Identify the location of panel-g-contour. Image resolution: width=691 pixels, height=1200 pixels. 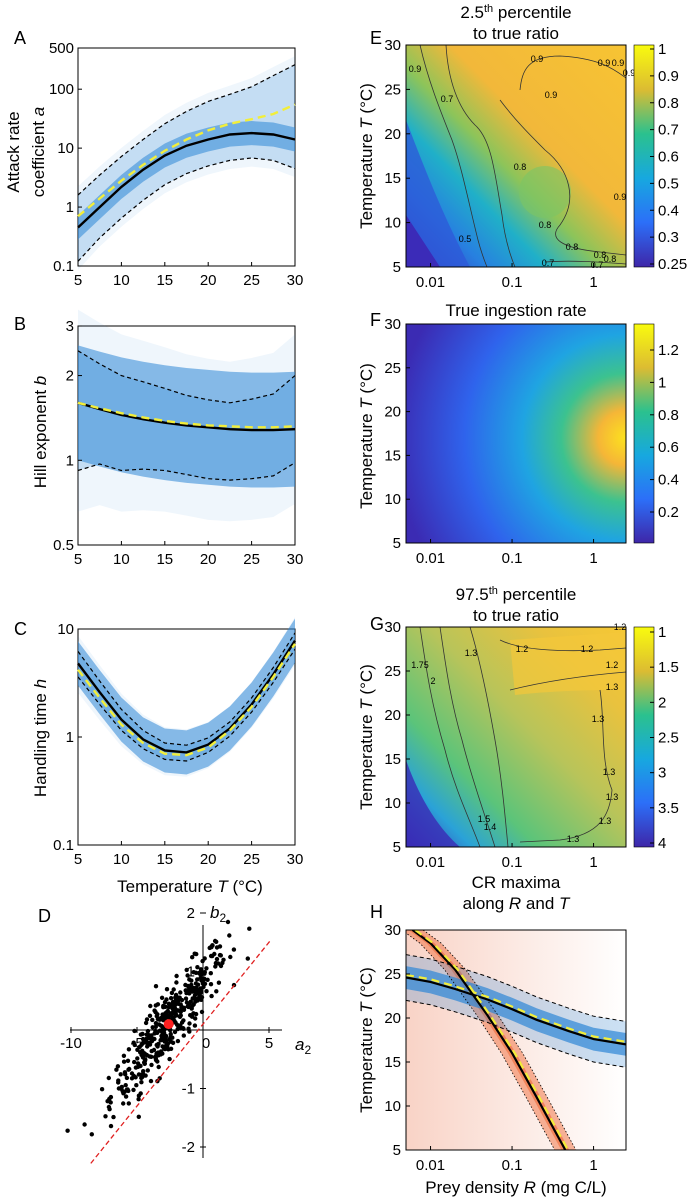
(467, 737).